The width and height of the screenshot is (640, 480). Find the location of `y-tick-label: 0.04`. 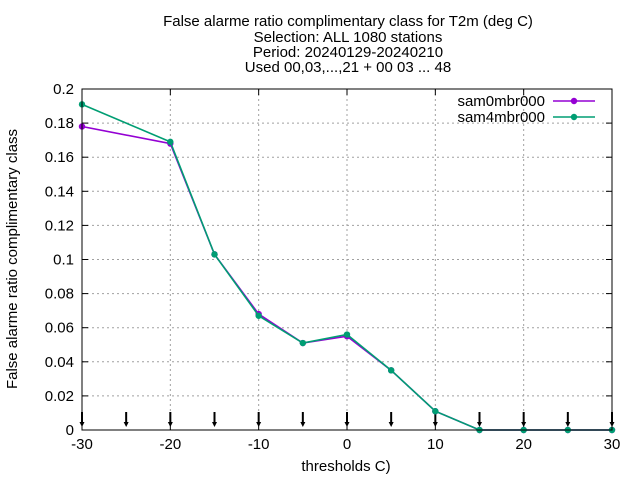

y-tick-label: 0.04 is located at coordinates (59, 362).